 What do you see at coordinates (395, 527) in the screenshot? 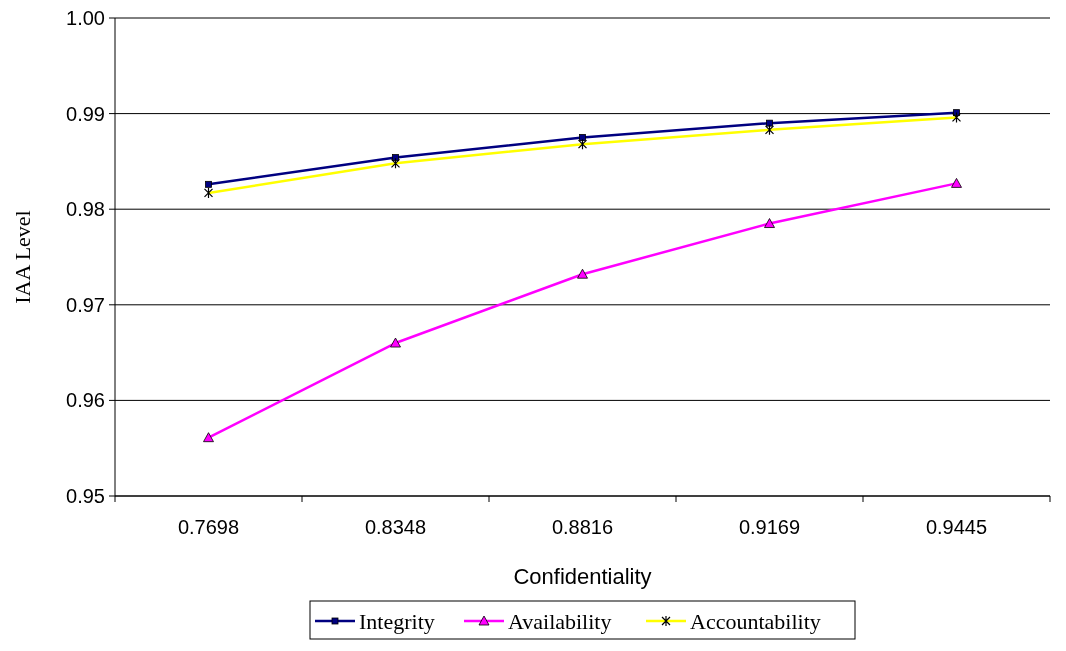
I see `x-tick-label: 0.8348` at bounding box center [395, 527].